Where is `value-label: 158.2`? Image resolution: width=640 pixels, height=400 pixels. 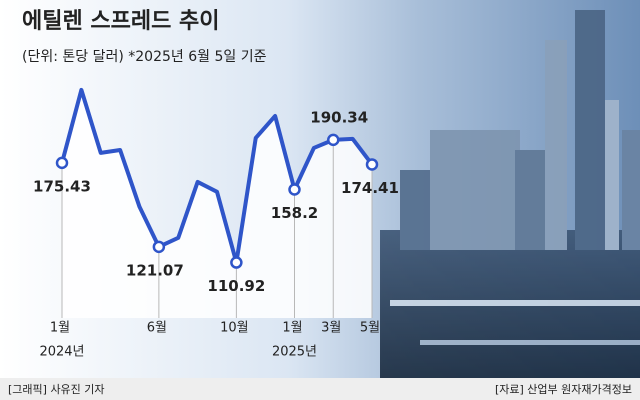
value-label: 158.2 is located at coordinates (294, 213).